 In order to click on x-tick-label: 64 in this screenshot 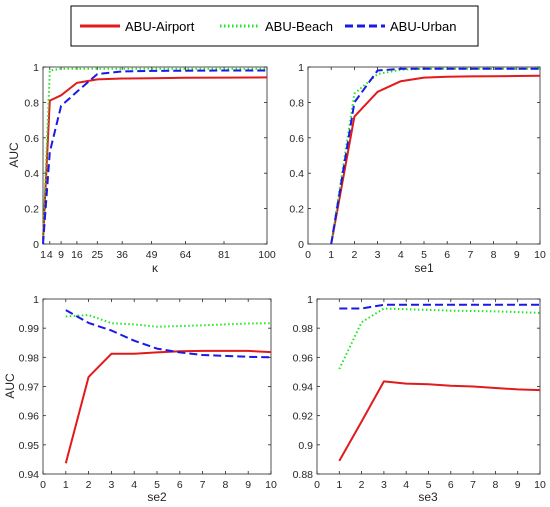, I will do `click(186, 255)`.